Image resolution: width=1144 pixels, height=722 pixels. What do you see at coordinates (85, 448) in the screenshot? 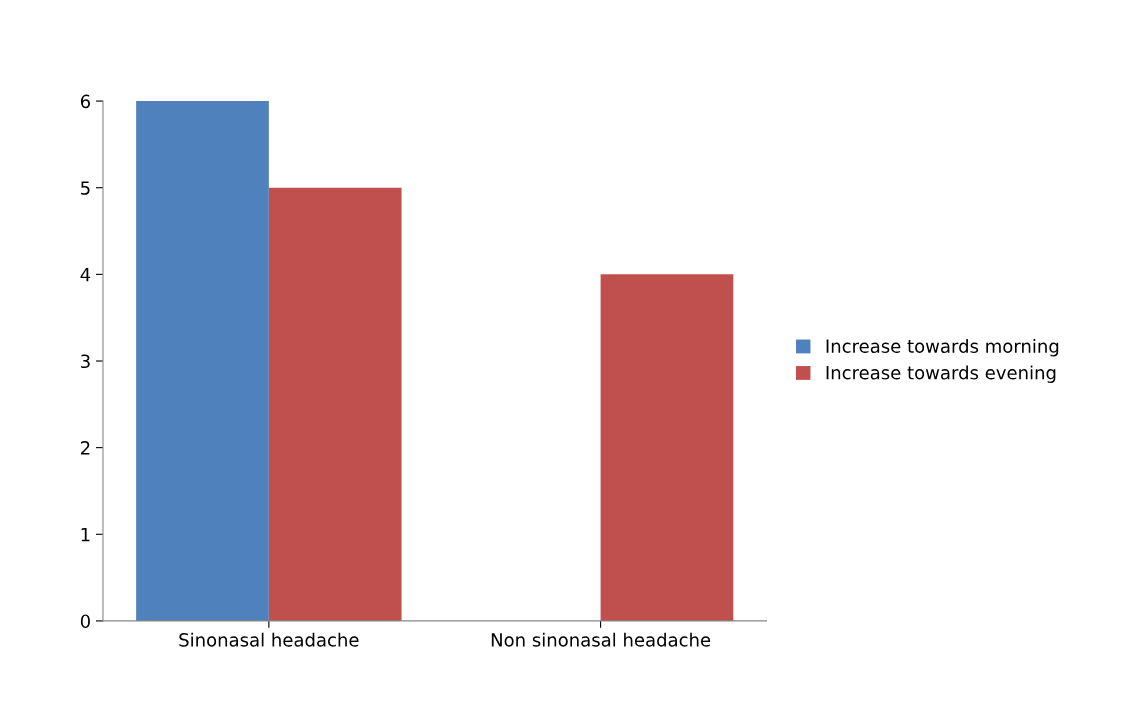
I see `y-tick-label: 2` at bounding box center [85, 448].